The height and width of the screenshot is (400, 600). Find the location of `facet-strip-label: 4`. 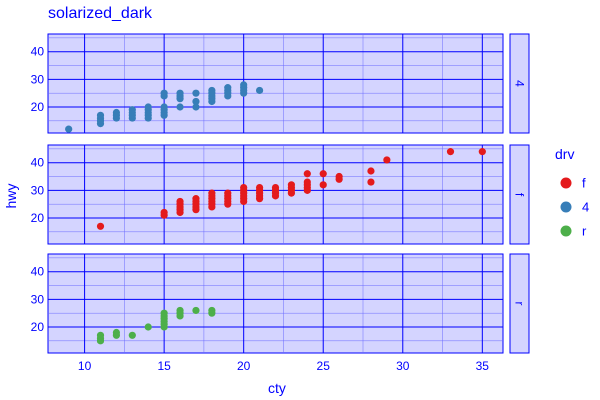

facet-strip-label: 4 is located at coordinates (520, 83).